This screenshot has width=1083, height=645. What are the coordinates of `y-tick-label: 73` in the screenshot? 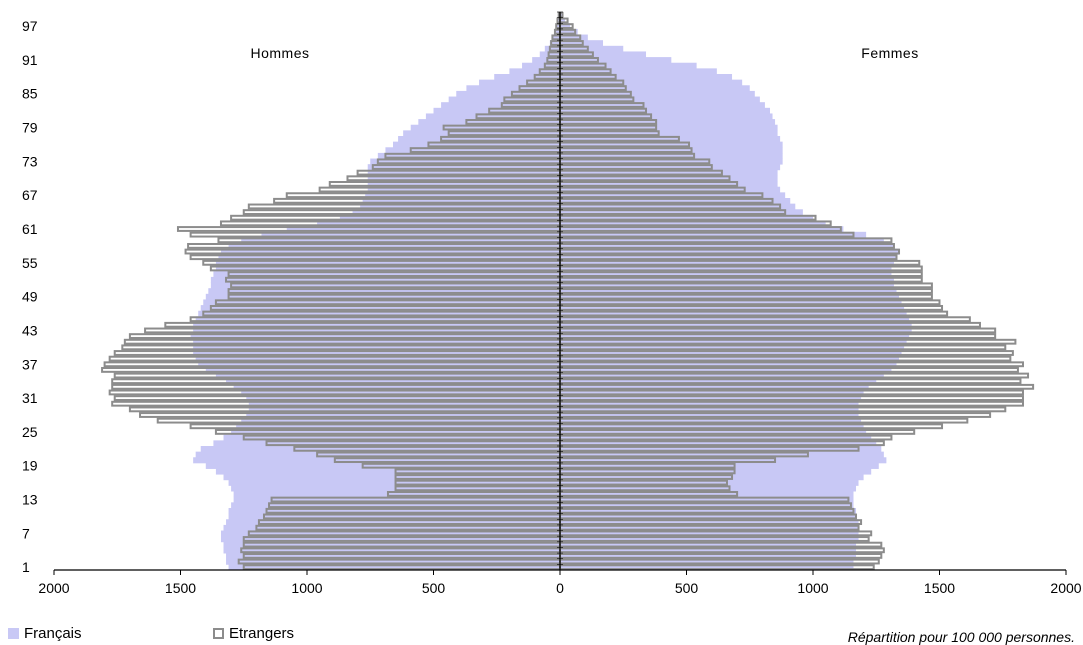 It's located at (30, 161).